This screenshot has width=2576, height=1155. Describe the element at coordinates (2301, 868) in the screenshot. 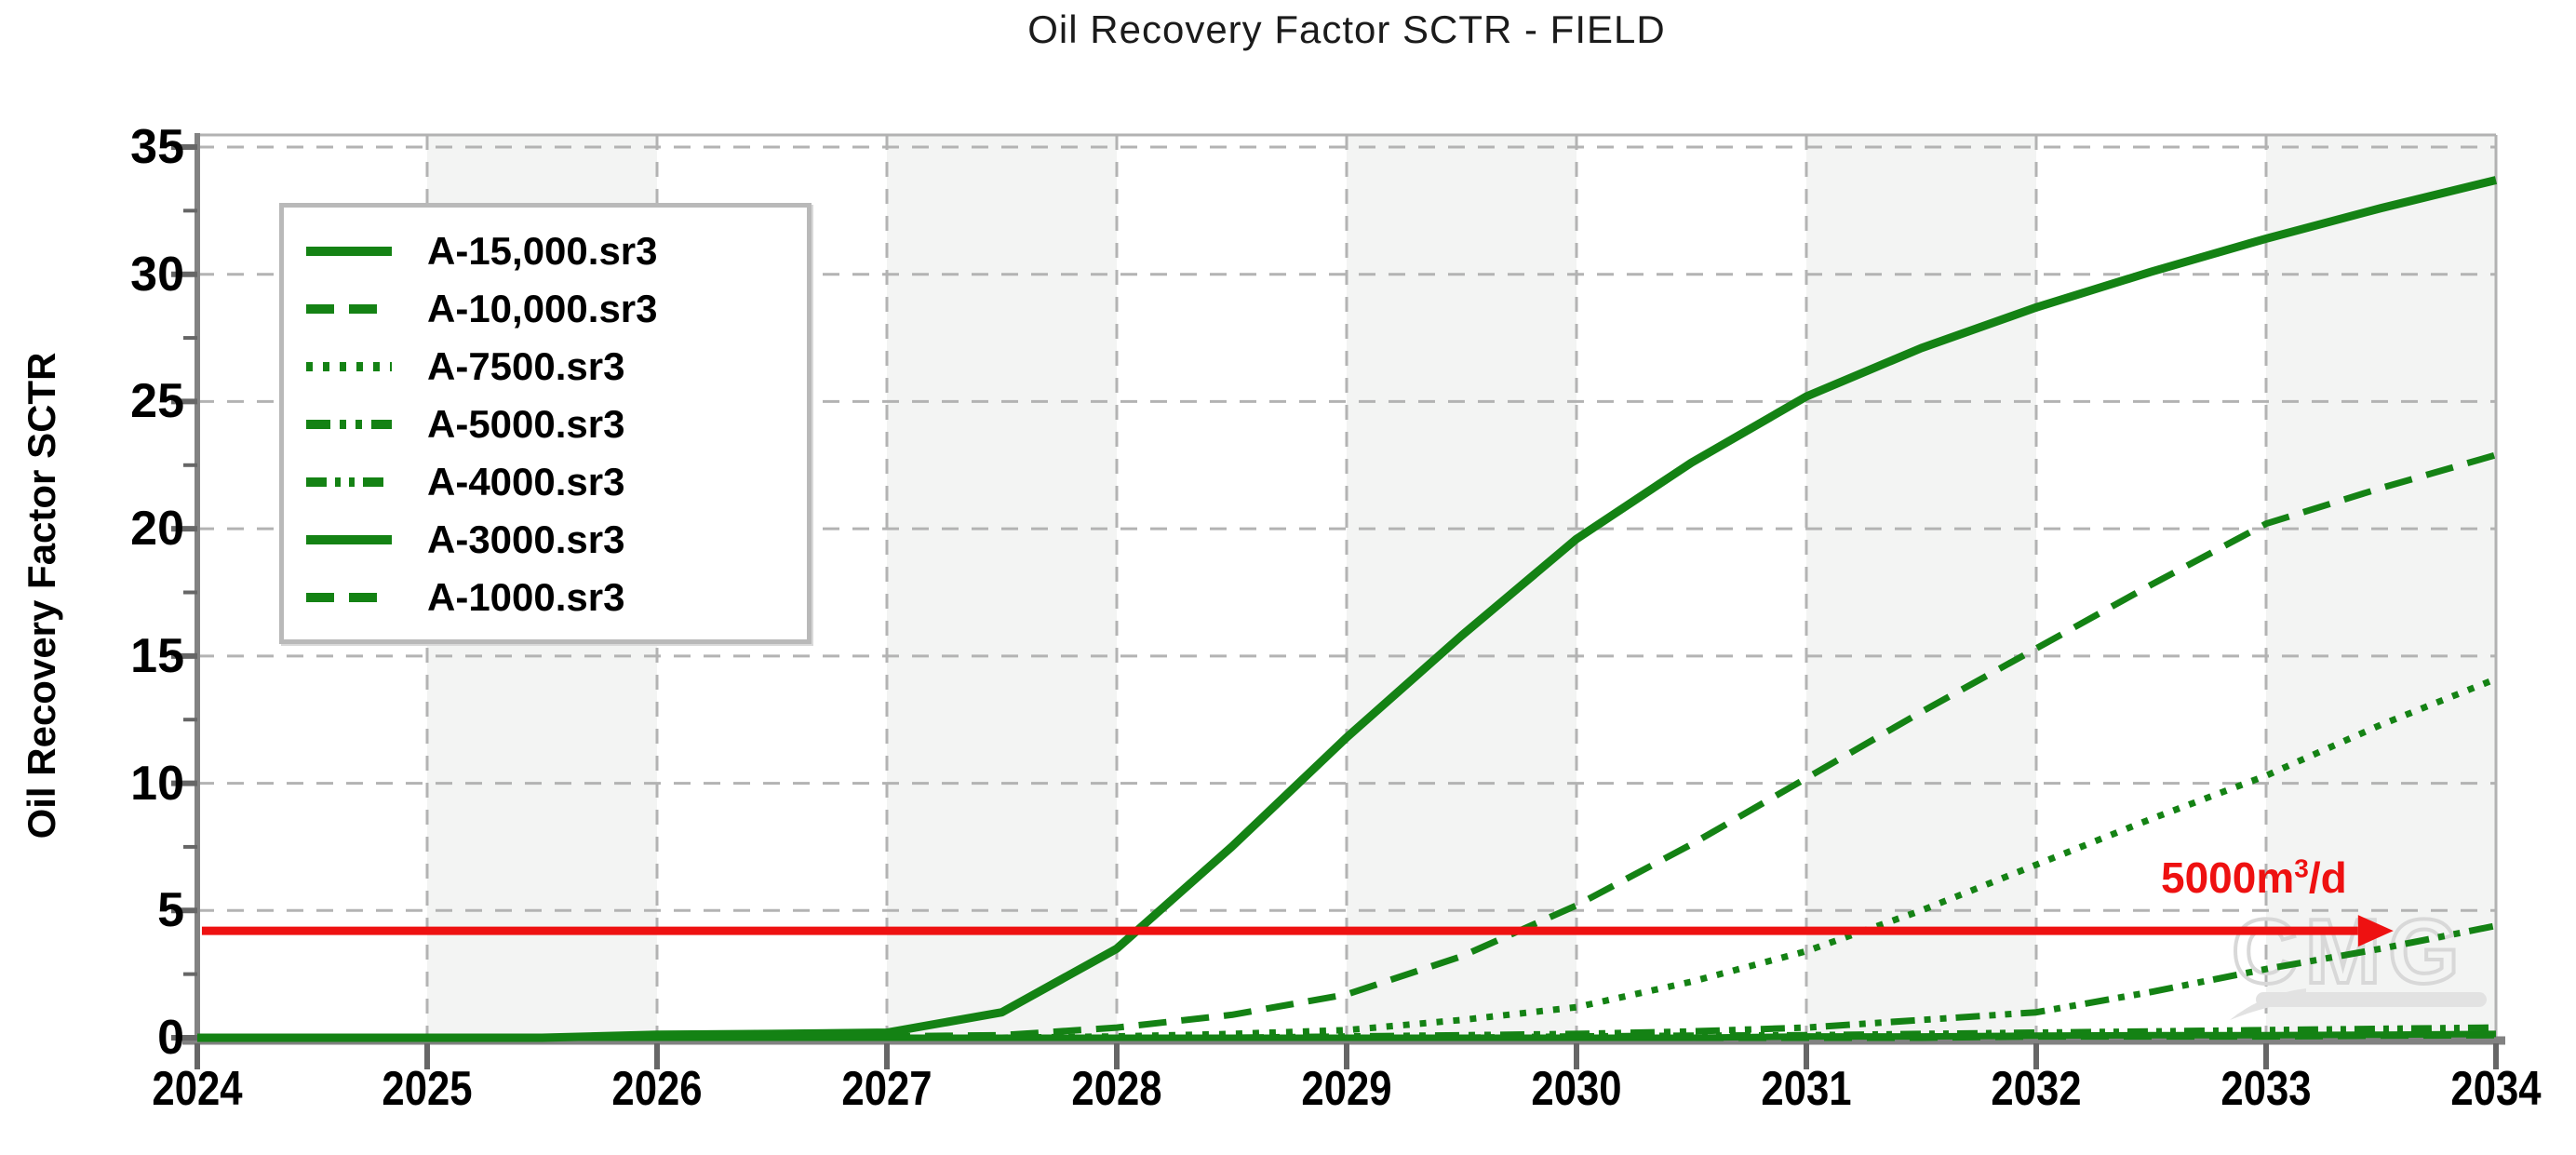

I see `rate-annotation-superscript: 3` at that location.